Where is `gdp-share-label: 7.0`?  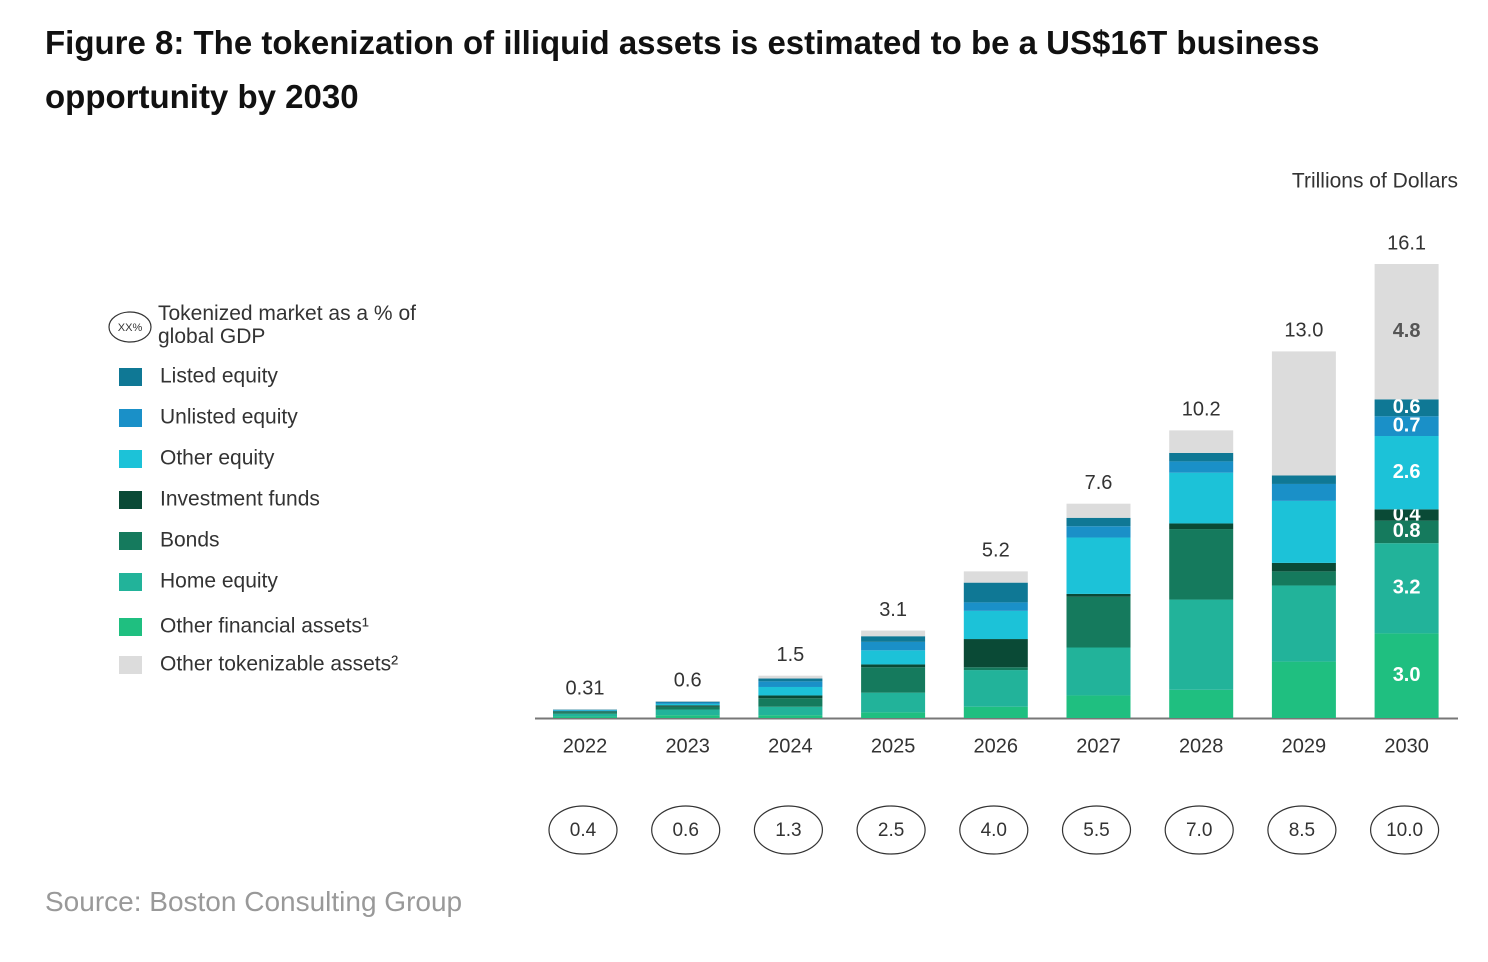 gdp-share-label: 7.0 is located at coordinates (1199, 830).